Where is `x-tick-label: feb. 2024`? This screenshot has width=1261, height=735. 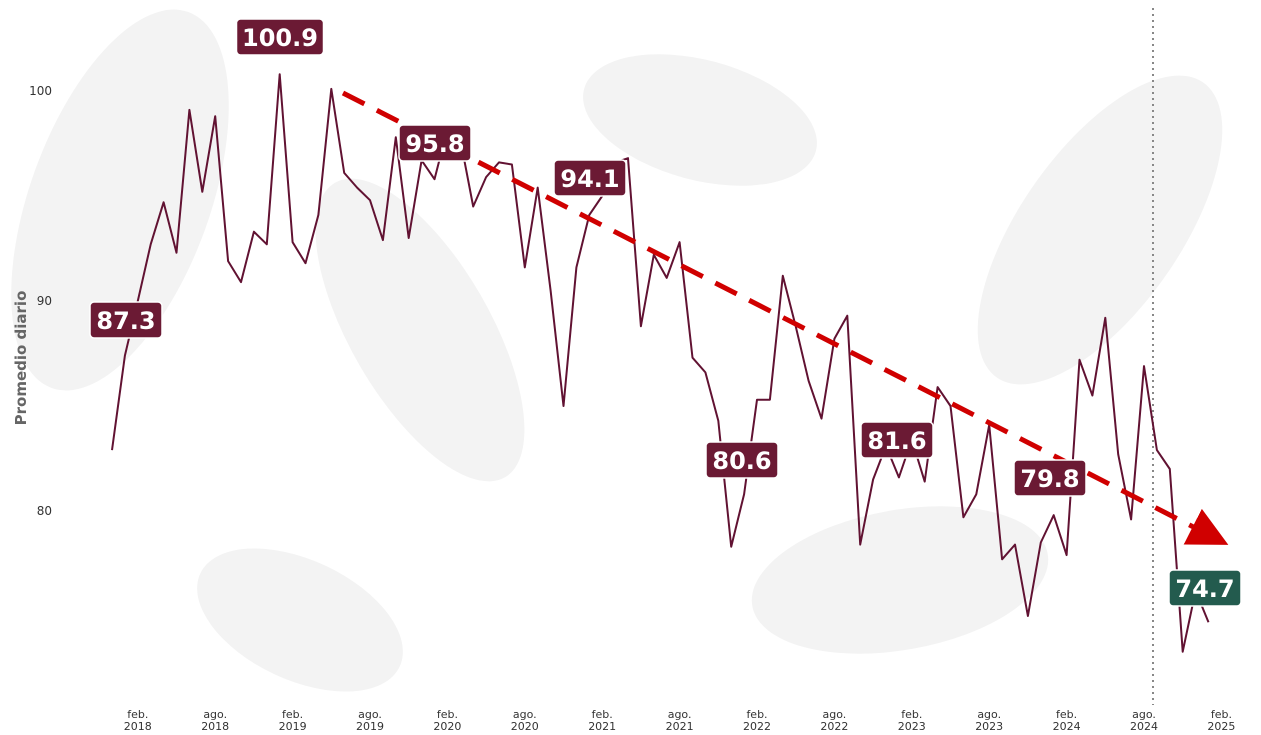
x-tick-label: feb. 2024 is located at coordinates (1067, 720).